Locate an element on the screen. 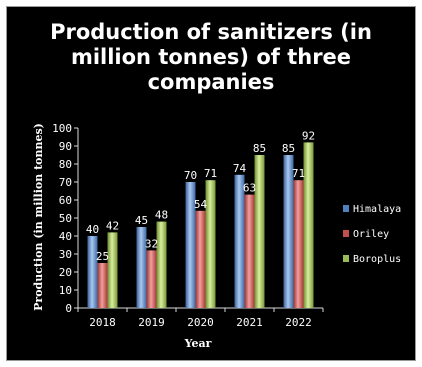  chart-title-line-3: companies is located at coordinates (211, 82).